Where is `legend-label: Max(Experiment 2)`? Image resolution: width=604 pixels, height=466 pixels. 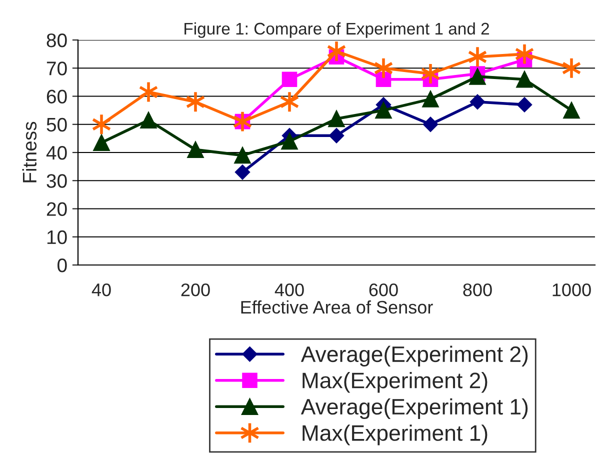 legend-label: Max(Experiment 2) is located at coordinates (395, 382).